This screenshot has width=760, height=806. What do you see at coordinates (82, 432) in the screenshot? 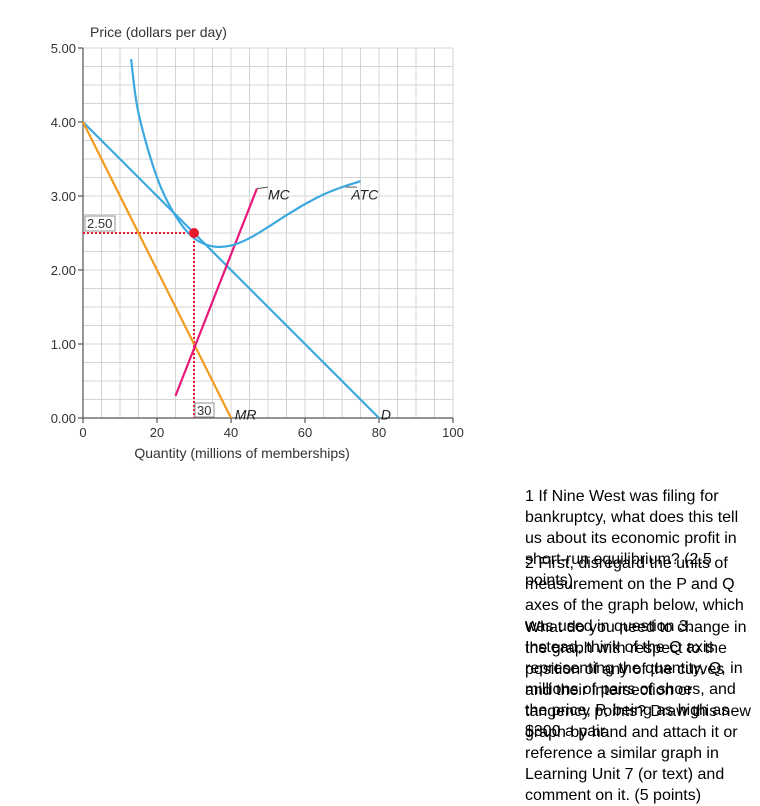
I see `x-tick-label: 0` at bounding box center [82, 432].